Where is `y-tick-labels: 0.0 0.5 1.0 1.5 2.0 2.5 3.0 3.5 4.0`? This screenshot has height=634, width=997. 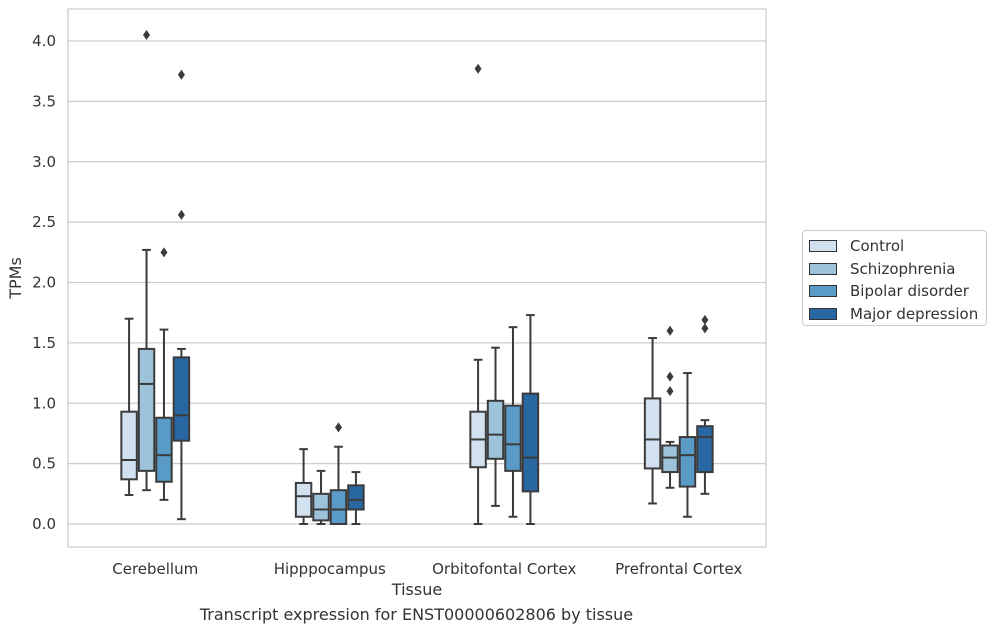
y-tick-labels: 0.0 0.5 1.0 1.5 2.0 2.5 3.0 3.5 4.0 is located at coordinates (44, 282).